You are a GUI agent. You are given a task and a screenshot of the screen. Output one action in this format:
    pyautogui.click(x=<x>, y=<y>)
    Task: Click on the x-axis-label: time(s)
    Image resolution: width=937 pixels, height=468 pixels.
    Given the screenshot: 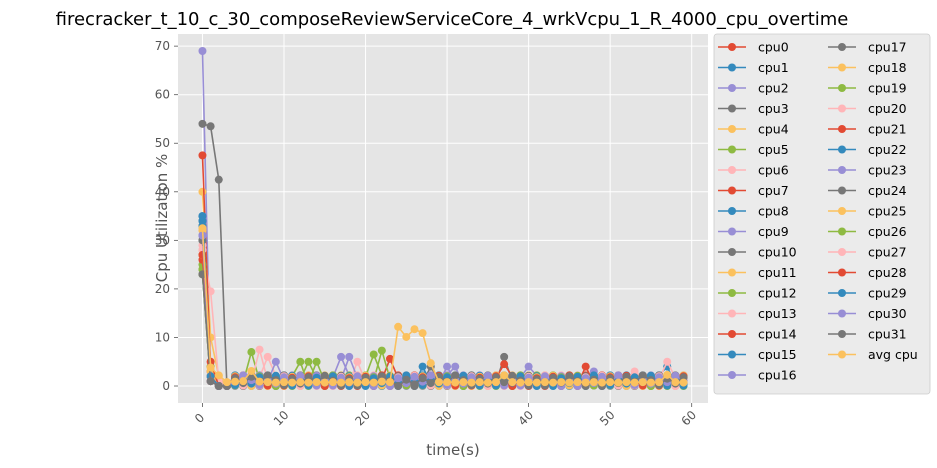 What is the action you would take?
    pyautogui.click(x=452, y=450)
    